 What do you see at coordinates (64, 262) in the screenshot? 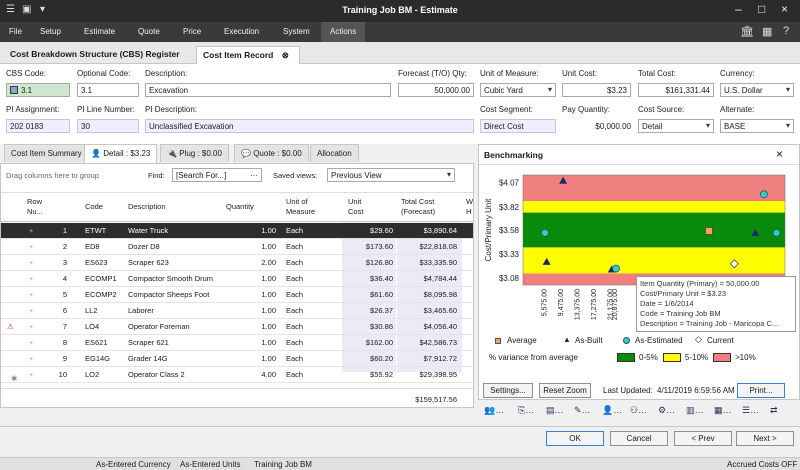
I see `row-number: 3` at bounding box center [64, 262].